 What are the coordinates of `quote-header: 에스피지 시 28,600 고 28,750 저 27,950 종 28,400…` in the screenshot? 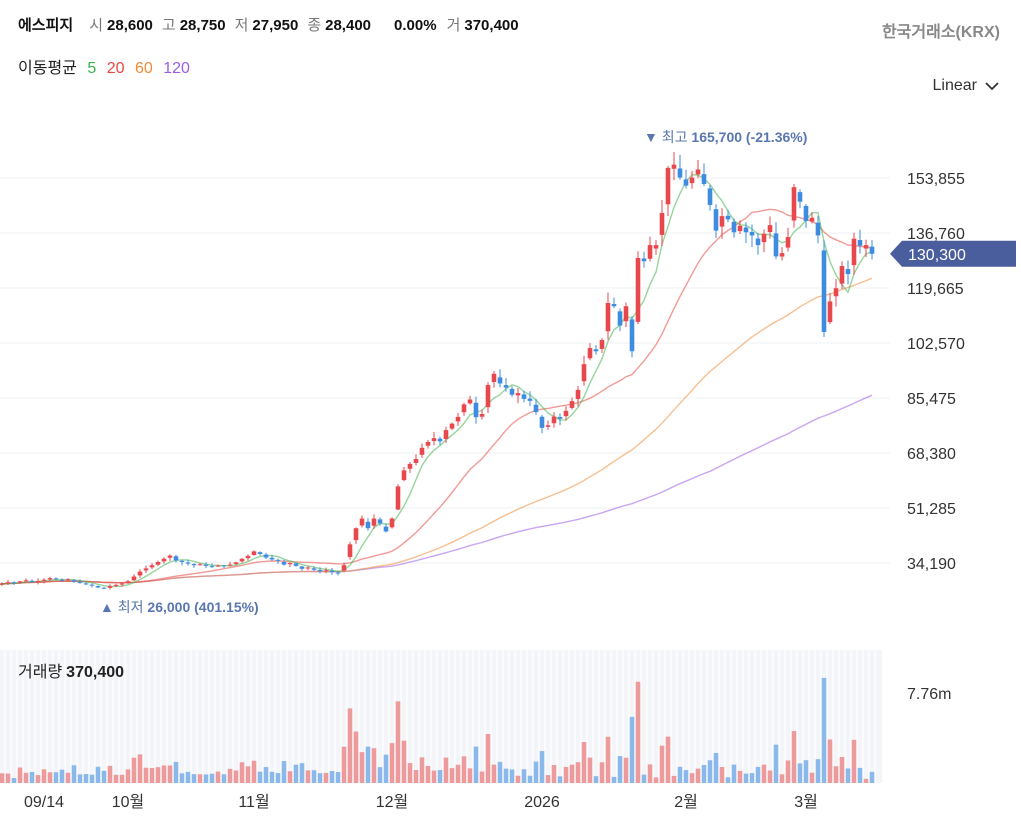 It's located at (273, 24).